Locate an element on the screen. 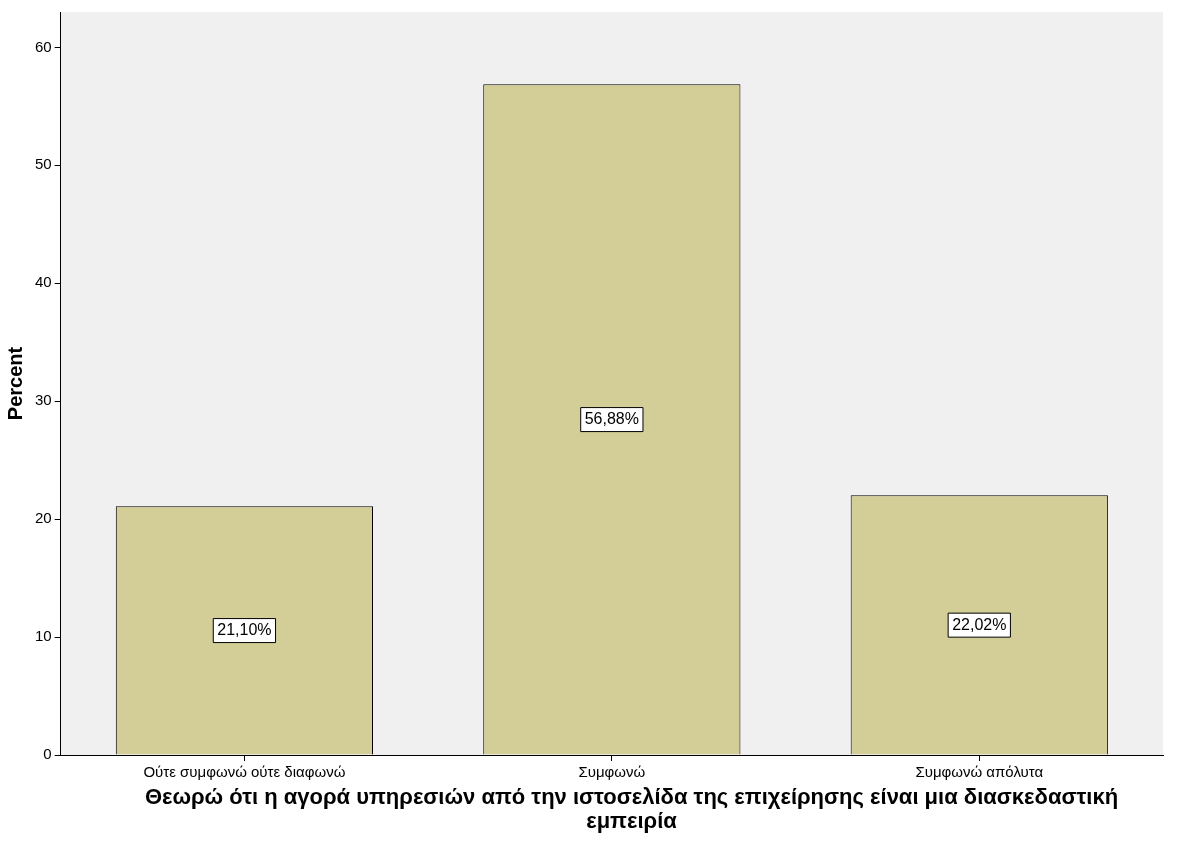  x-tick-label: Ούτε συμφωνώ ούτε διαφωνώ is located at coordinates (244, 772).